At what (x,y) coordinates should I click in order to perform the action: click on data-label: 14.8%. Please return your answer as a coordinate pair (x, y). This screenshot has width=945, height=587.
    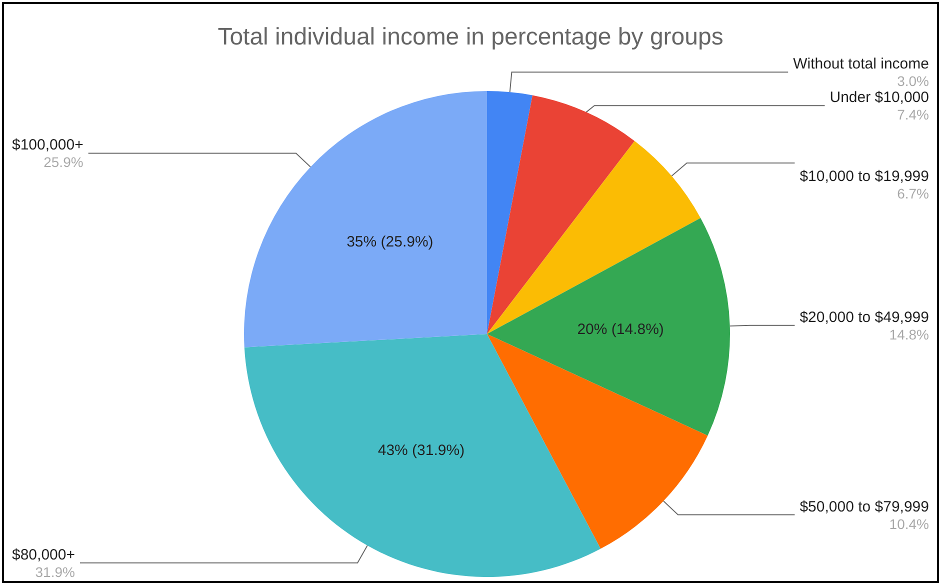
    Looking at the image, I should click on (909, 334).